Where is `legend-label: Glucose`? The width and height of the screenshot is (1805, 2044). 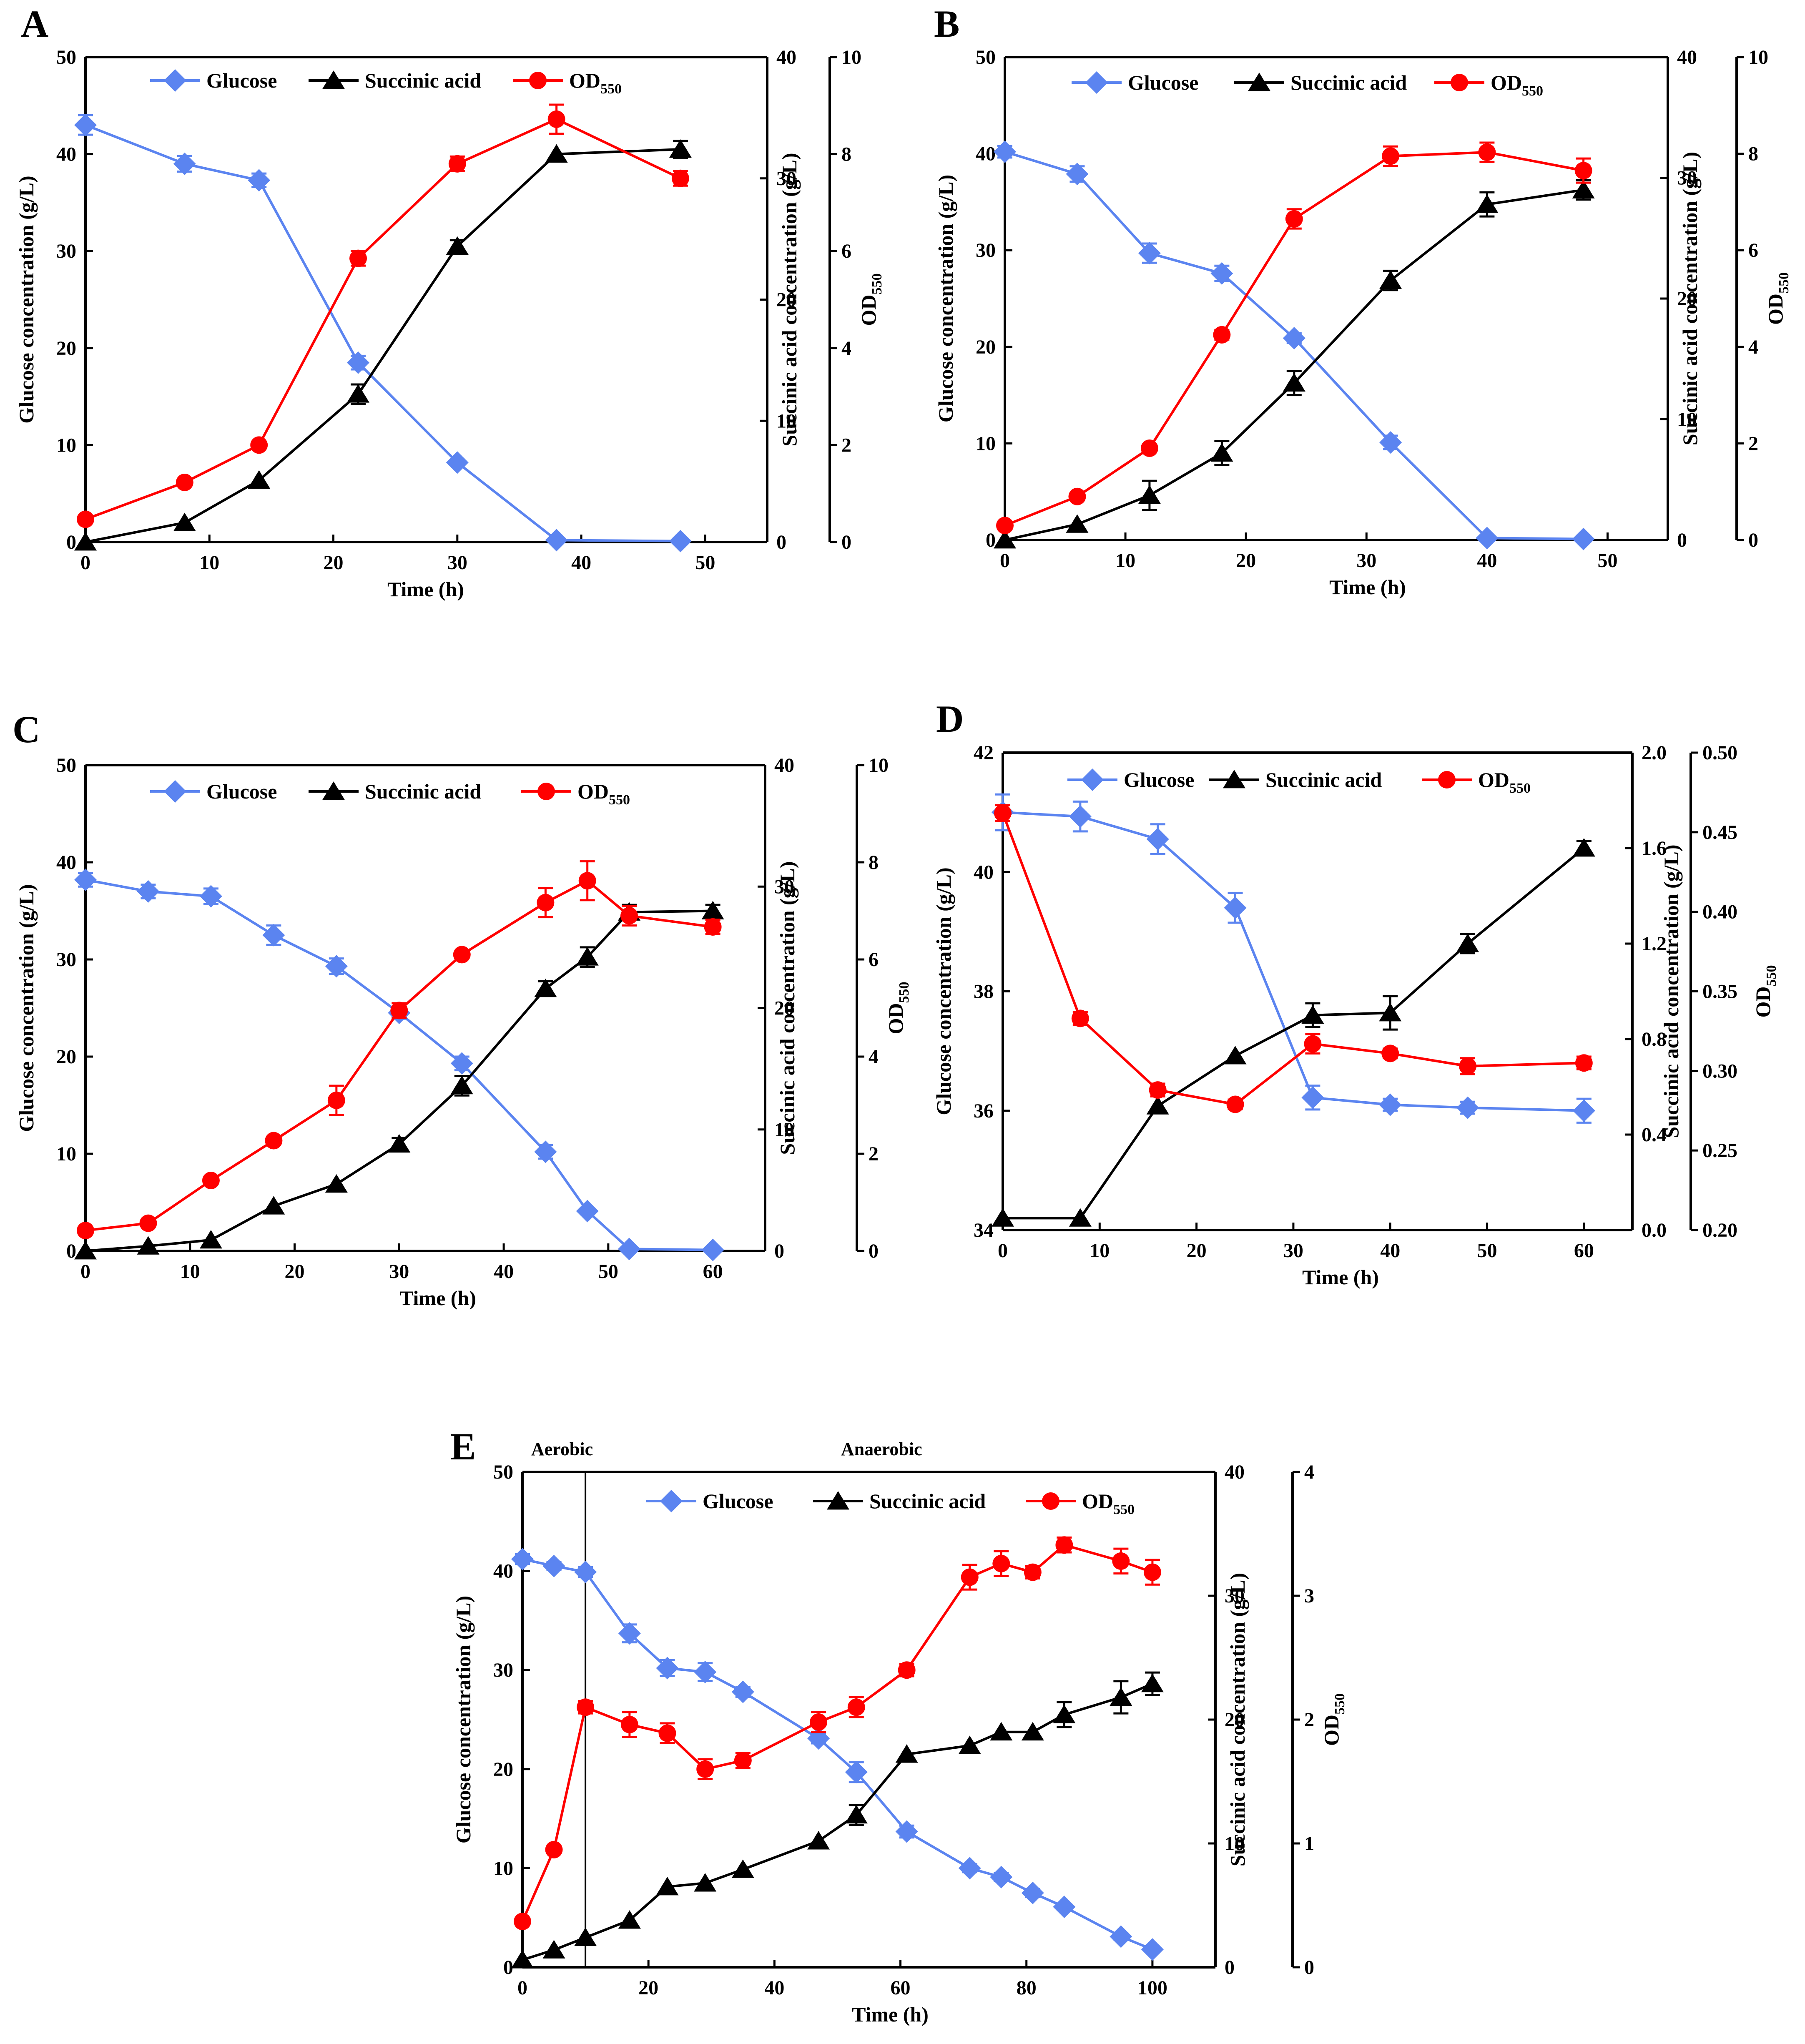
legend-label: Glucose is located at coordinates (738, 1501).